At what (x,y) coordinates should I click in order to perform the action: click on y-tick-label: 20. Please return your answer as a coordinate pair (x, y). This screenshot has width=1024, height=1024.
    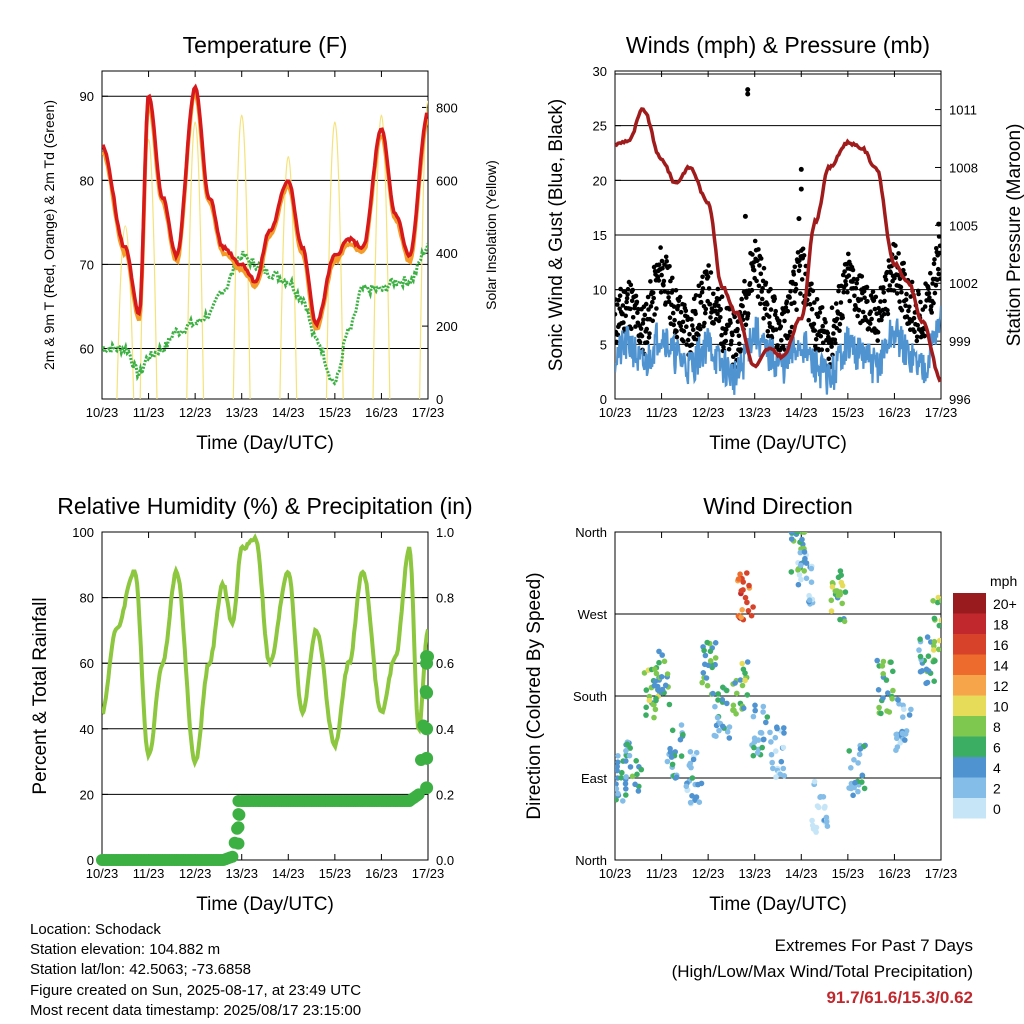
    Looking at the image, I should click on (600, 180).